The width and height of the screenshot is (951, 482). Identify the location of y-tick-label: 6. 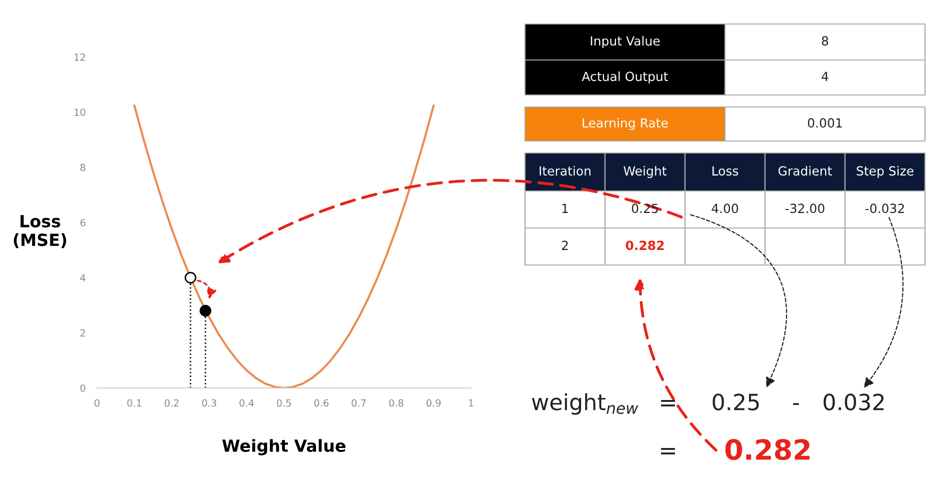
(83, 222).